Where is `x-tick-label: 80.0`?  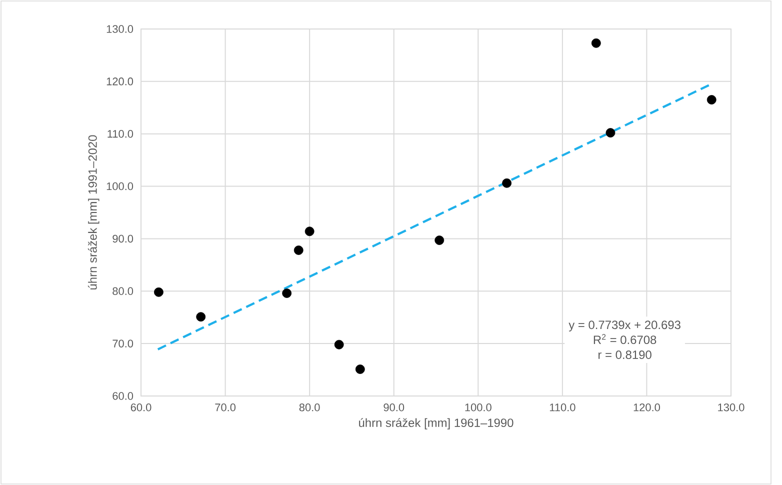 x-tick-label: 80.0 is located at coordinates (309, 408).